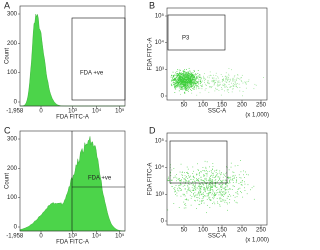  What do you see at coordinates (72, 184) in the screenshot?
I see `histogram` at bounding box center [72, 184].